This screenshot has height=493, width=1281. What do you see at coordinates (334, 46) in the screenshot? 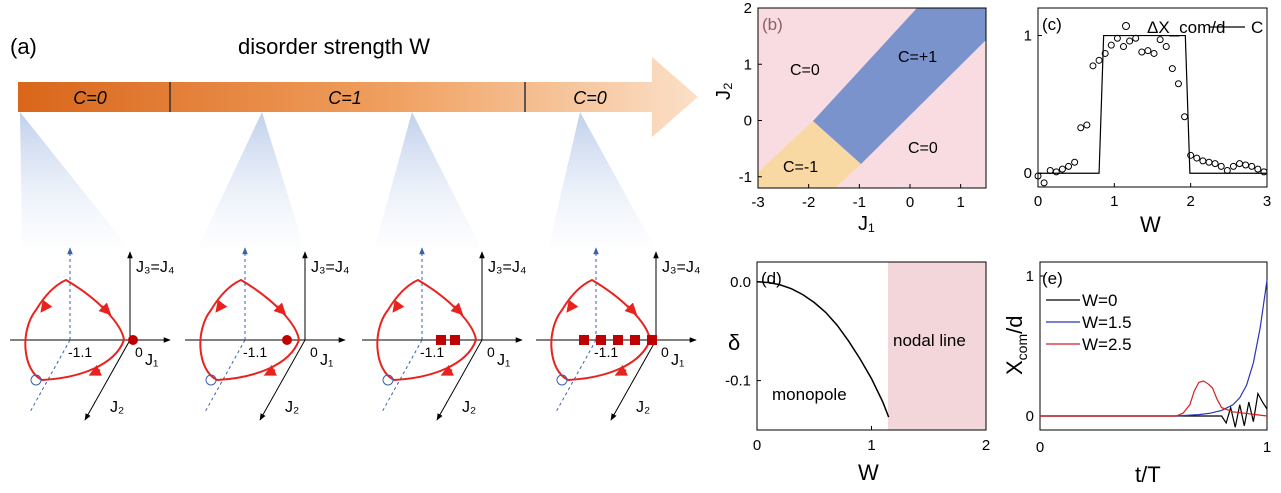
I see `panel-a-heading: disorder strength W` at bounding box center [334, 46].